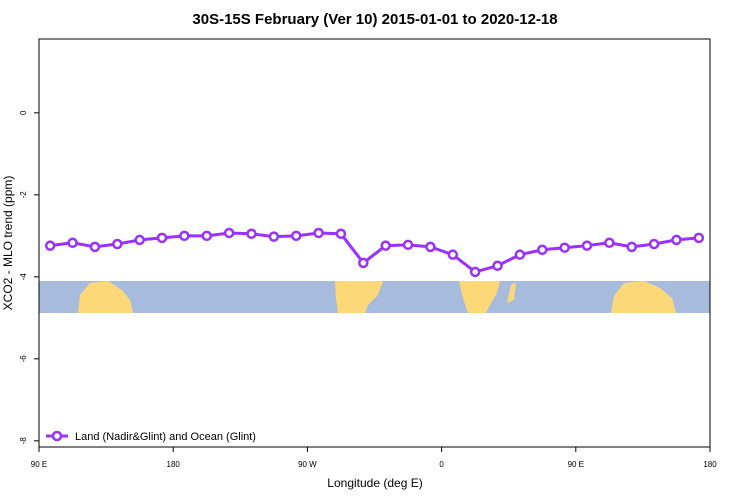  I want to click on legend-label: Land (Nadir&Glint) and Ocean (Glint), so click(165, 437).